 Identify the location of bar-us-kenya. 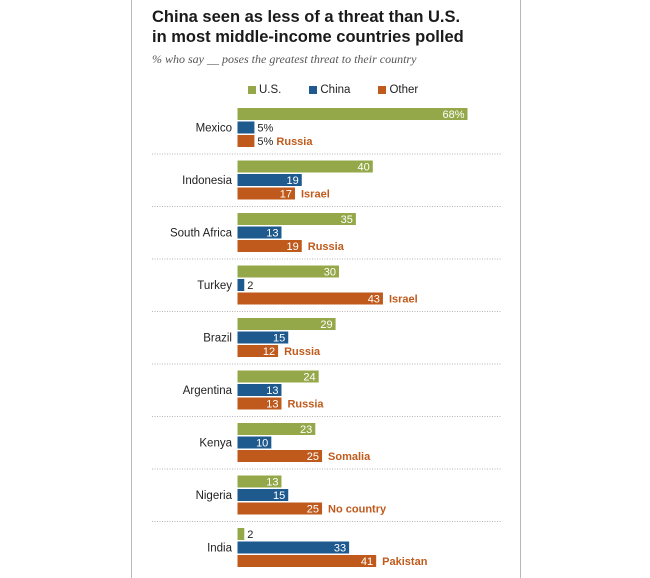
(276, 429).